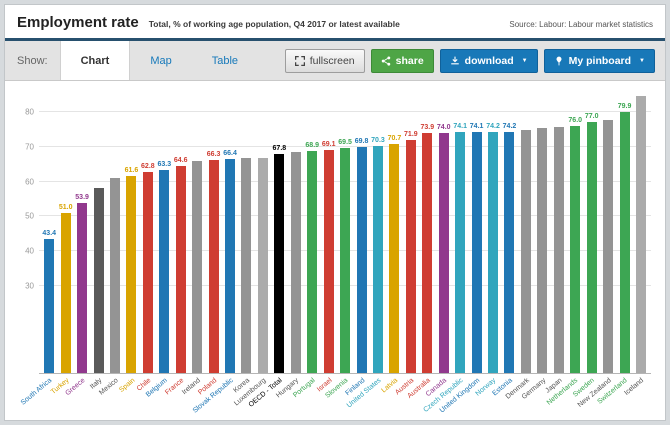 This screenshot has height=425, width=670. I want to click on bar-canada, so click(443, 252).